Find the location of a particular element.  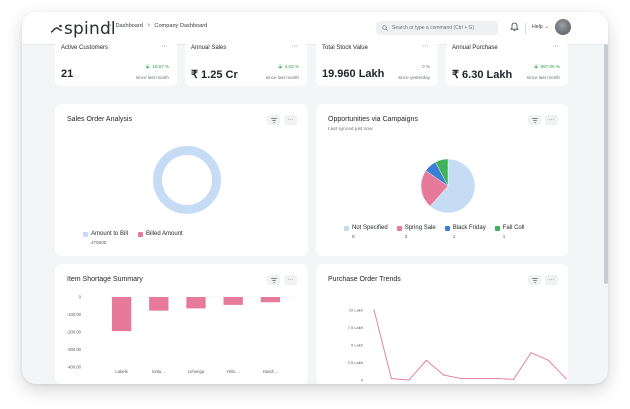

help-dropdown: Help ⌄ is located at coordinates (540, 27).